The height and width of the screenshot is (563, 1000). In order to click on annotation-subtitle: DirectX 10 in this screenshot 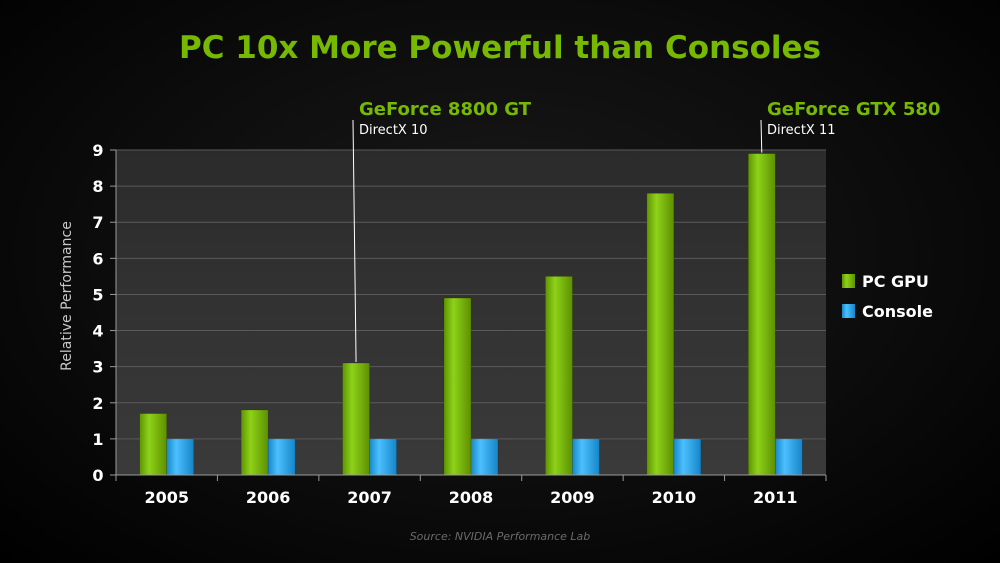, I will do `click(393, 130)`.